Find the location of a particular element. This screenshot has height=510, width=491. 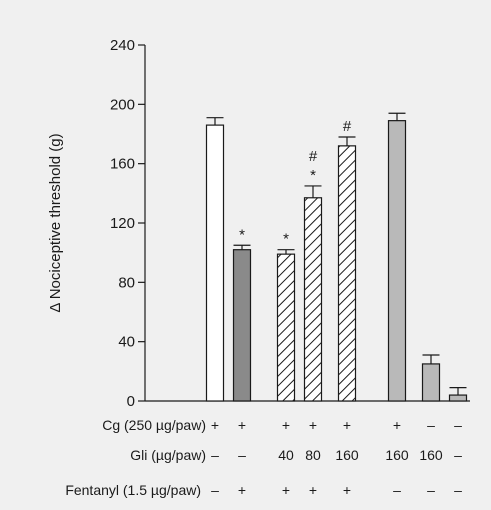

y-tick-label: 40 is located at coordinates (126, 342).